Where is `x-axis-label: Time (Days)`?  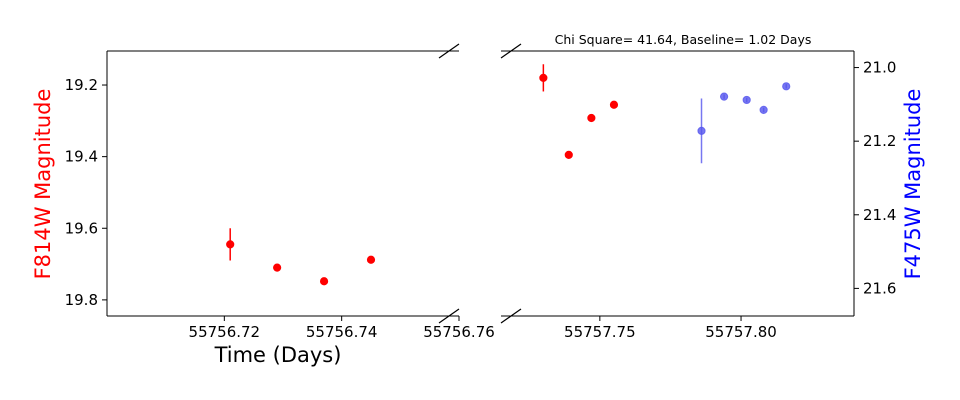
x-axis-label: Time (Days) is located at coordinates (278, 355).